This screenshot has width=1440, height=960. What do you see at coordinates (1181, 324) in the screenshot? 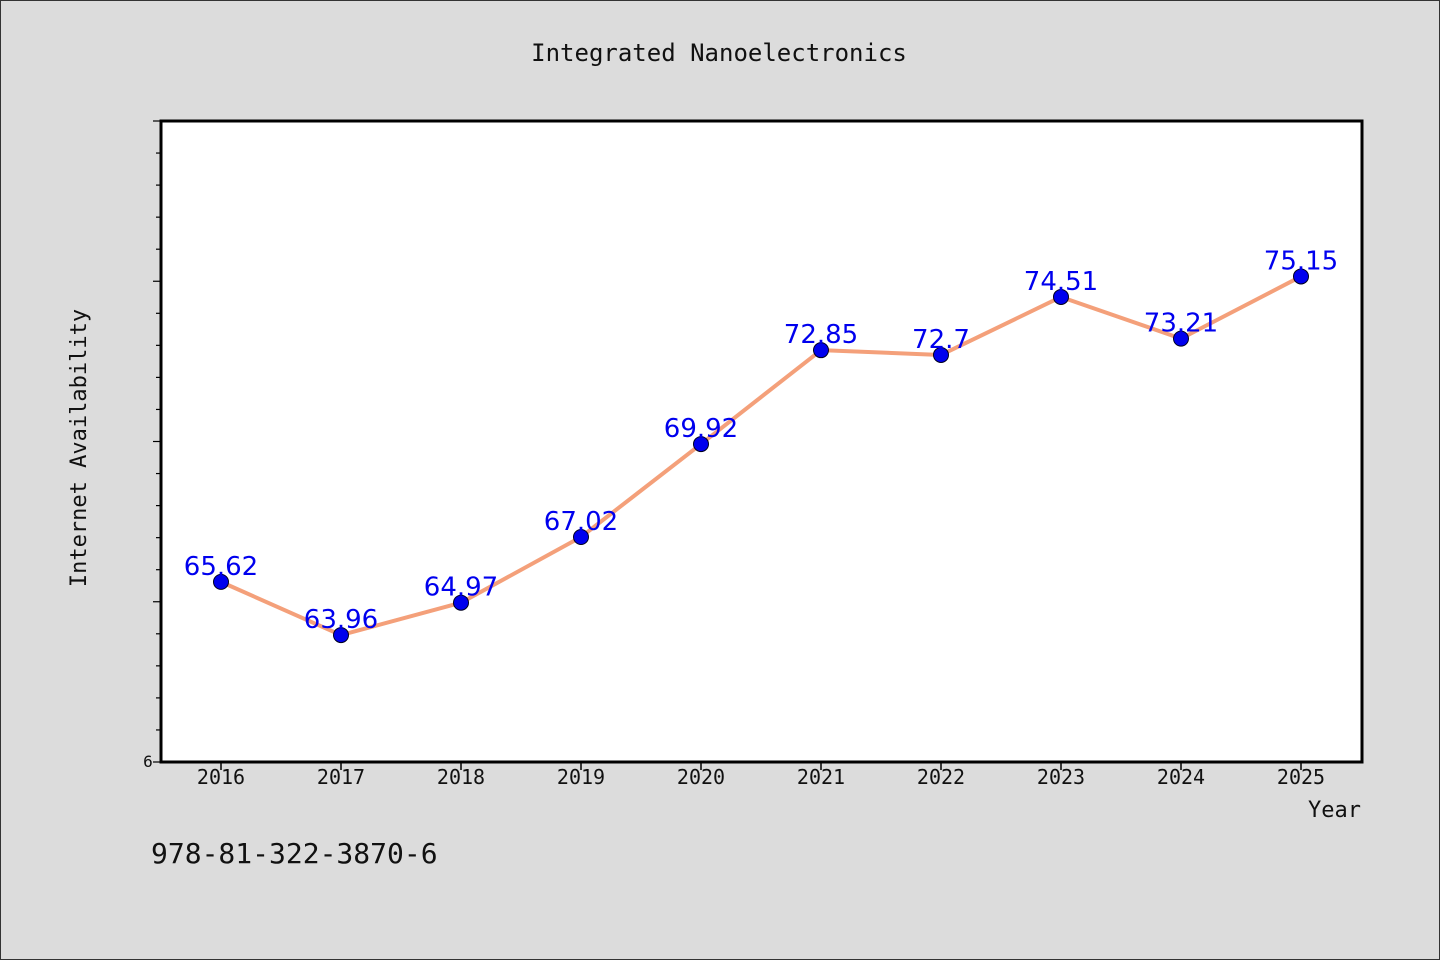
I see `data-label: 73.21` at bounding box center [1181, 324].